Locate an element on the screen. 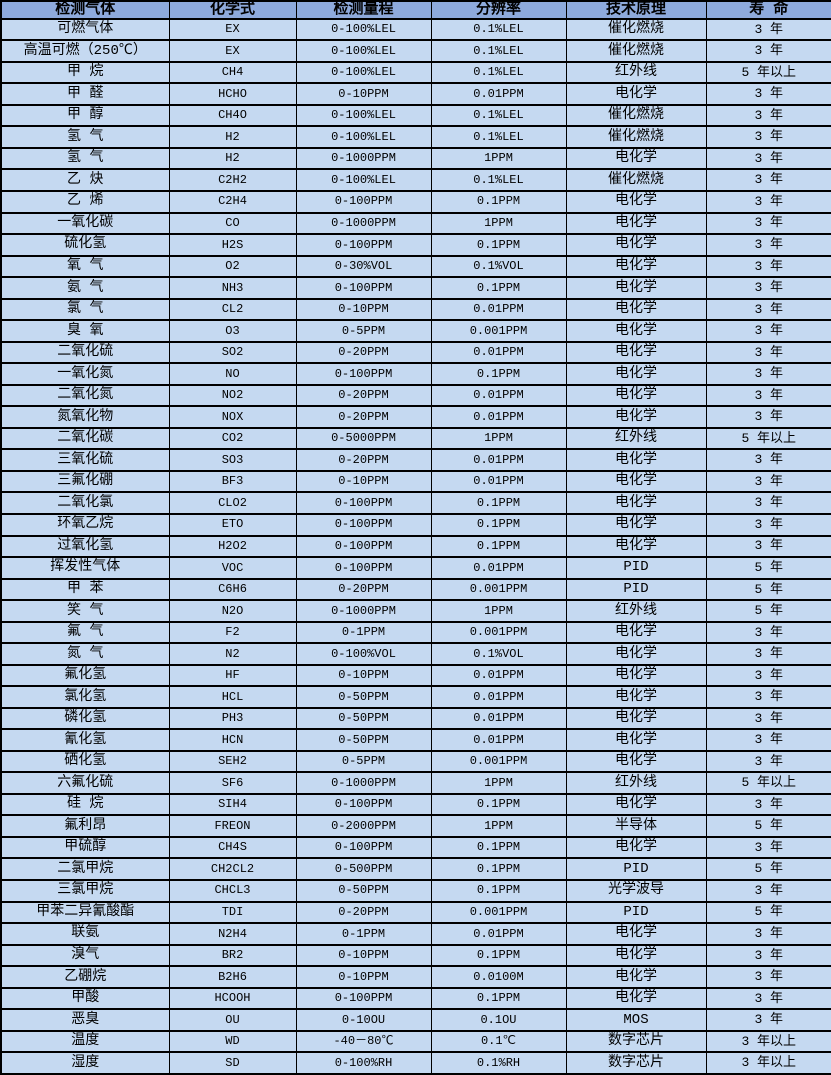 The height and width of the screenshot is (1075, 831). cell-range: 0-5000PPM is located at coordinates (363, 438).